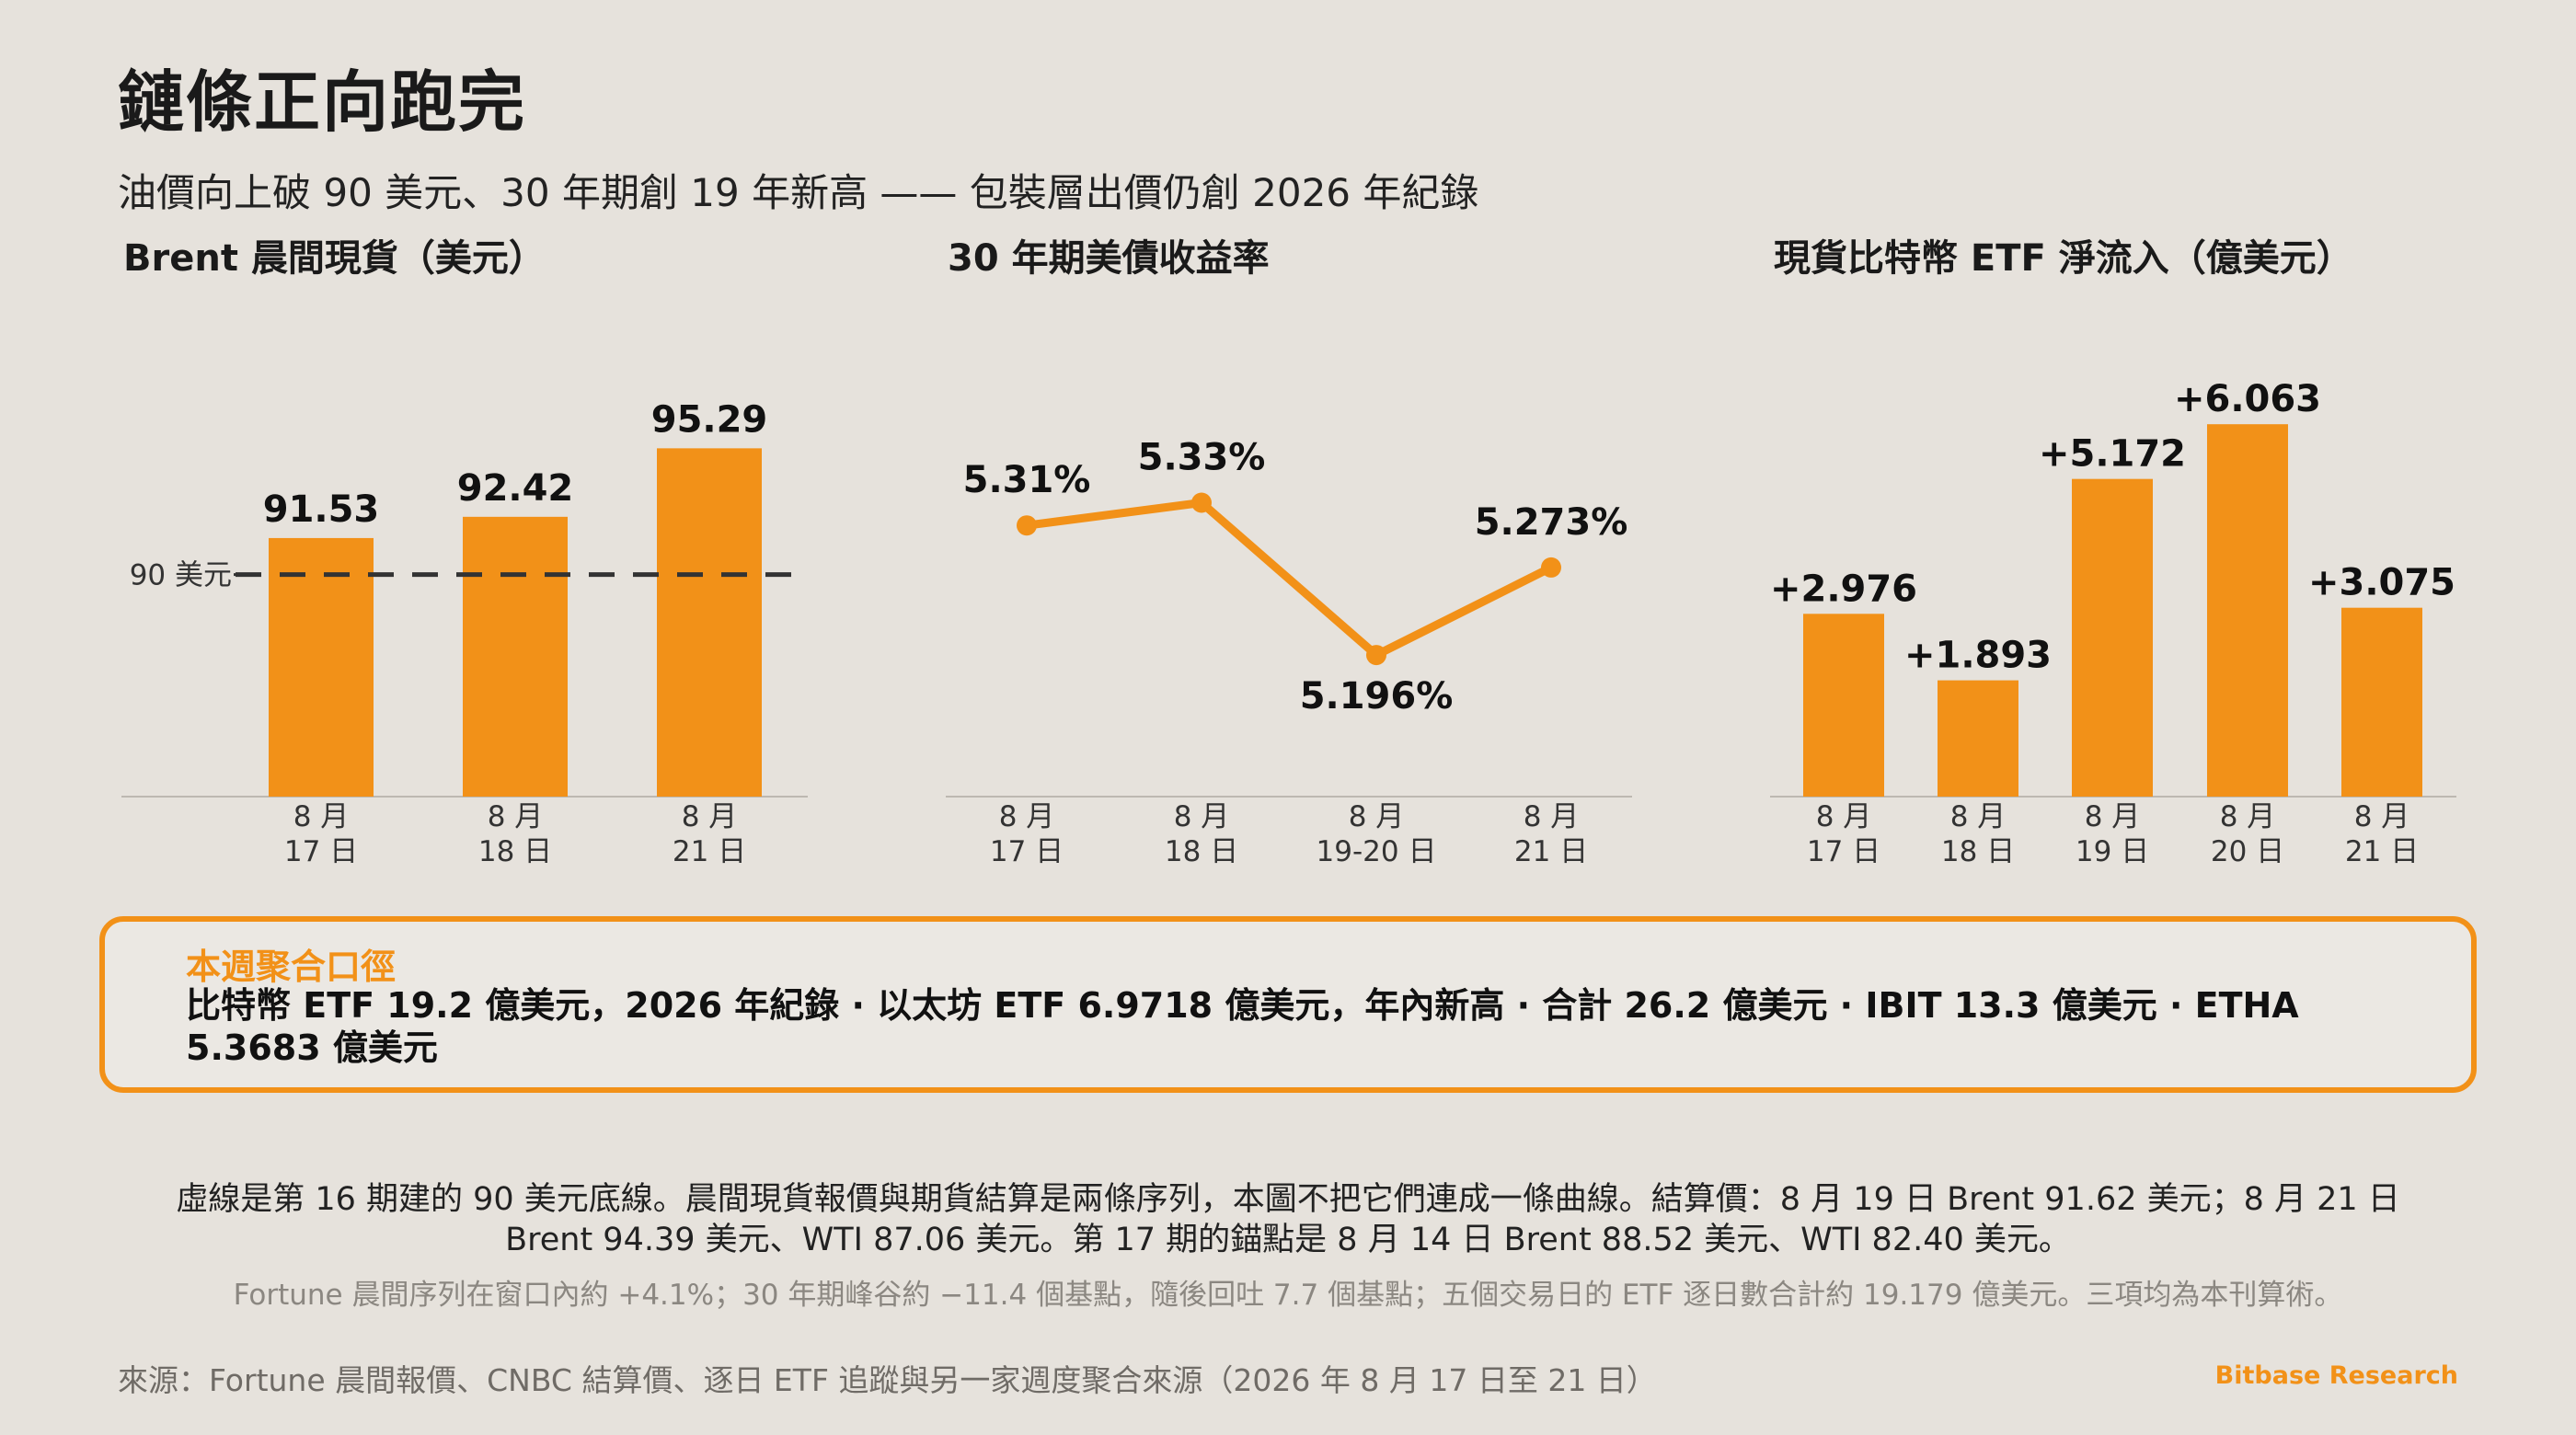 This screenshot has width=2576, height=1435. I want to click on brent-value-label: 91.53, so click(321, 509).